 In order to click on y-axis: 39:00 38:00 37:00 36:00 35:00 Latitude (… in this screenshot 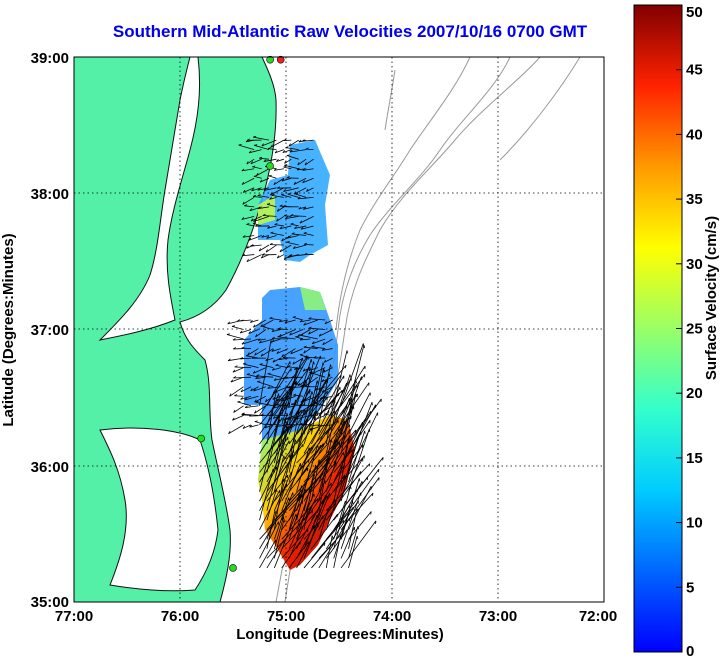, I will do `click(34, 330)`.